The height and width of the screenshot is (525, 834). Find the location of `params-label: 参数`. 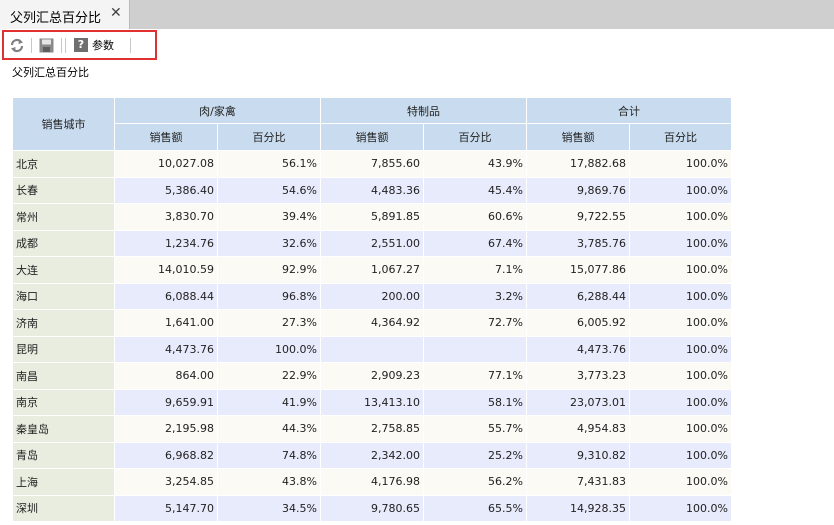

params-label: 参数 is located at coordinates (103, 45).